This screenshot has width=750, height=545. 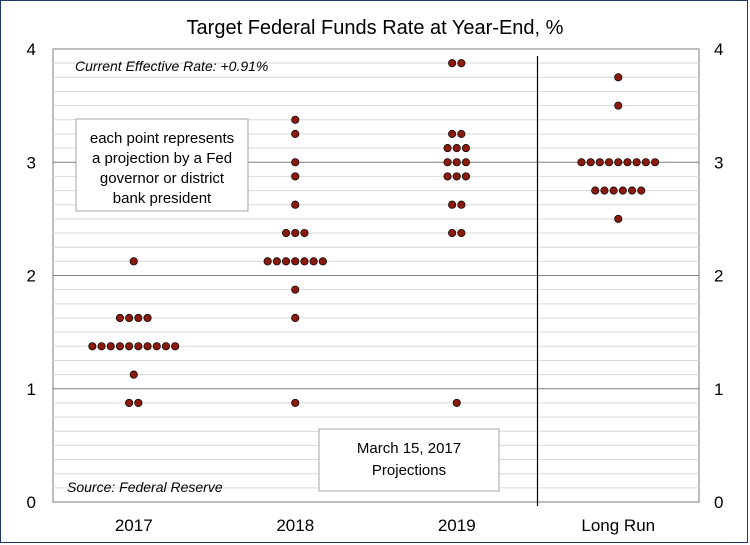 I want to click on date-box, so click(x=409, y=460).